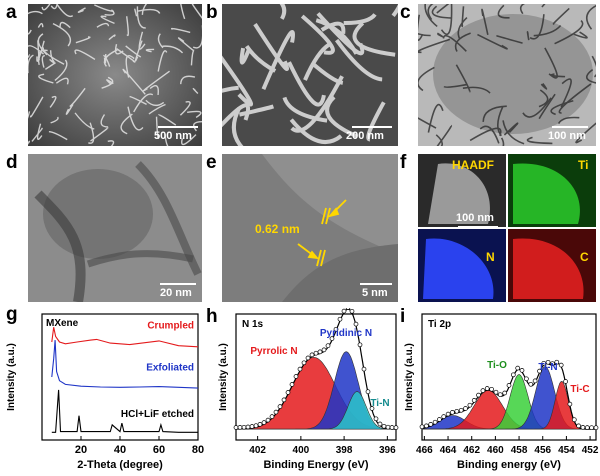  I want to click on x-tick-label: 464, so click(448, 450).